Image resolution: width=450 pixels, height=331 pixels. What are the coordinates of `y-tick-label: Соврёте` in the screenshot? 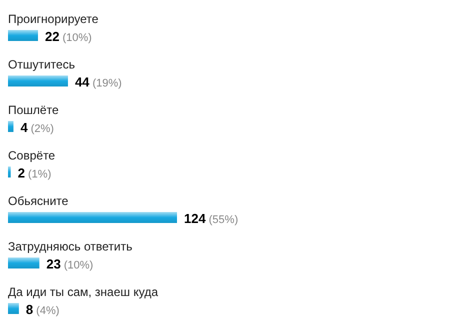 It's located at (32, 155).